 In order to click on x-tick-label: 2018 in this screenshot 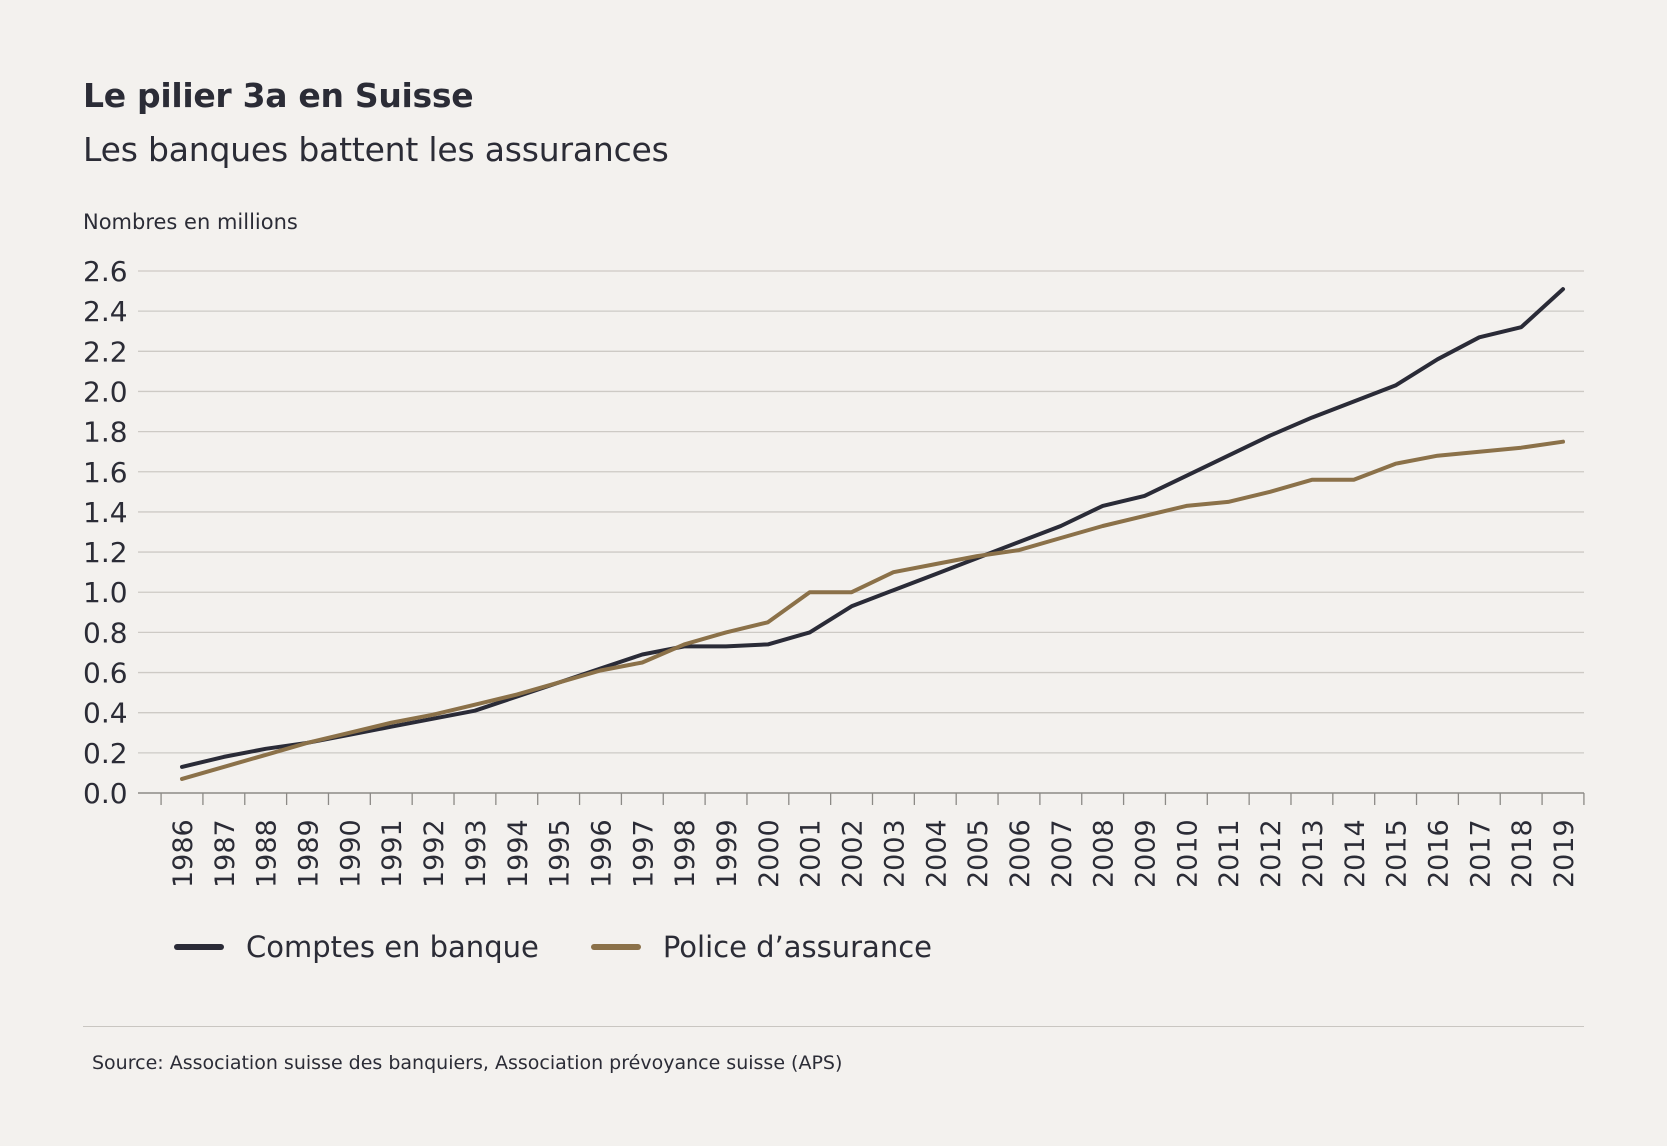, I will do `click(1522, 853)`.